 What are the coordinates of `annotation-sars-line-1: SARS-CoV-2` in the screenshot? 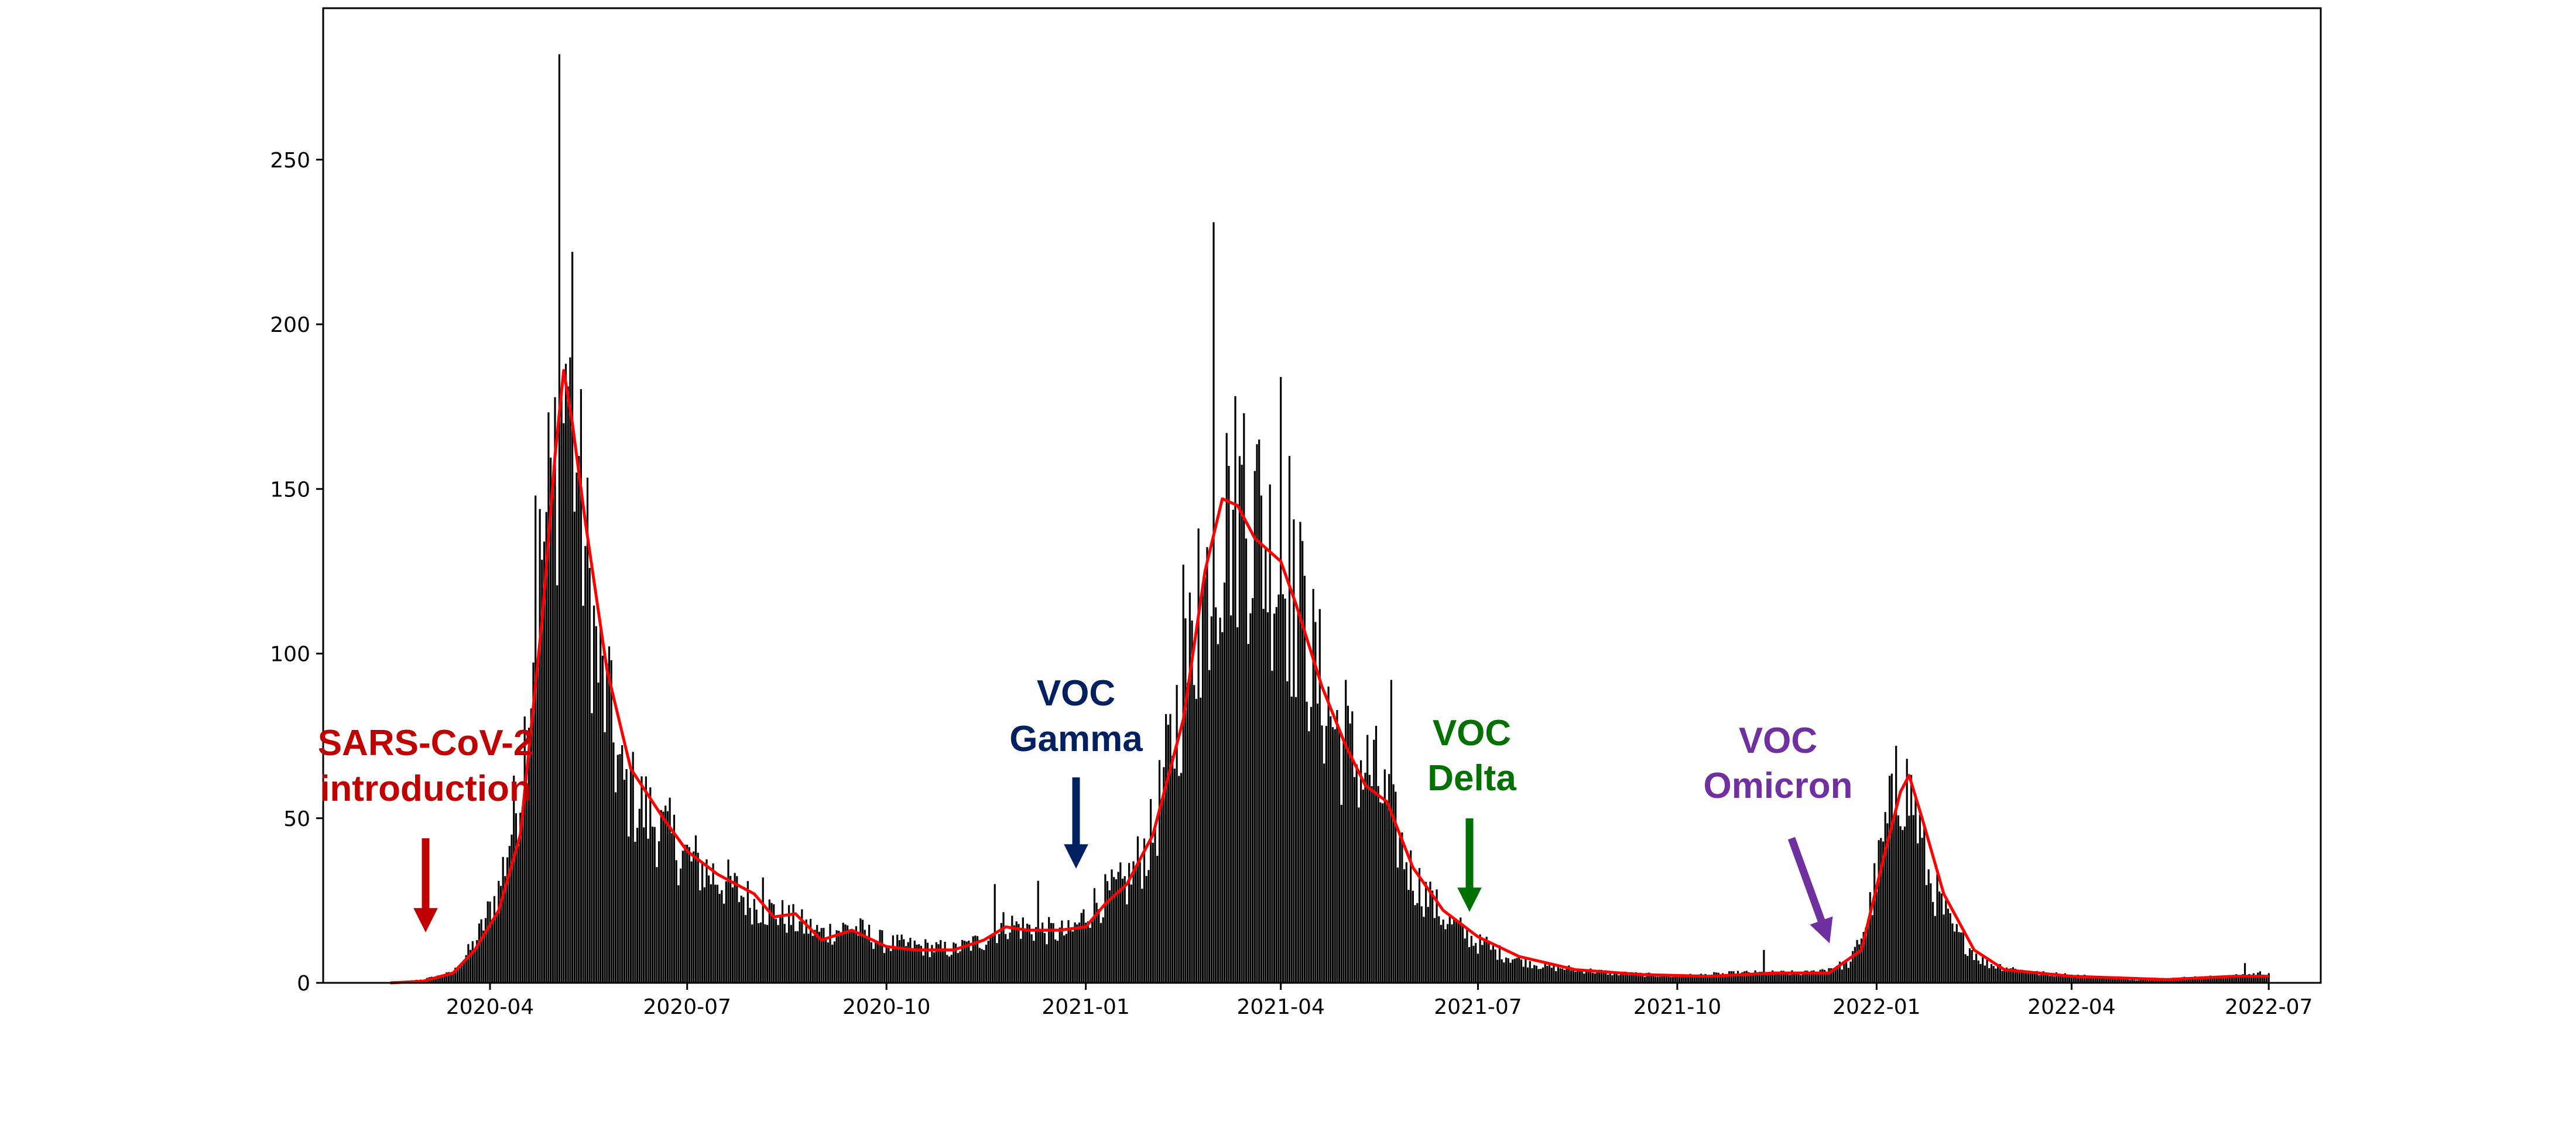 It's located at (426, 743).